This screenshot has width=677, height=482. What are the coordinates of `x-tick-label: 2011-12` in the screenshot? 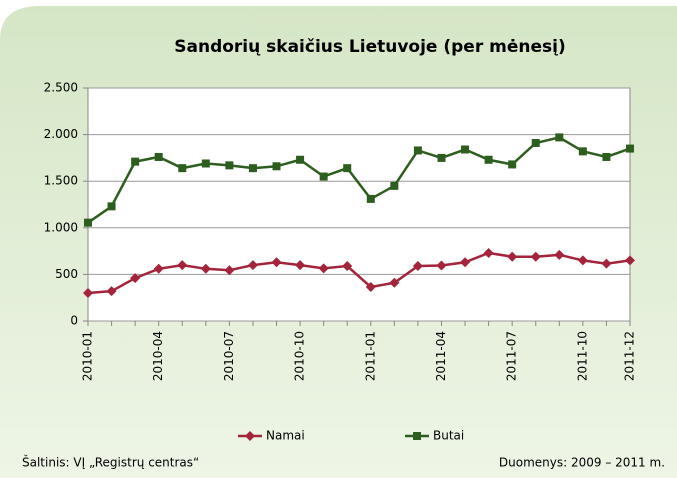 It's located at (630, 356).